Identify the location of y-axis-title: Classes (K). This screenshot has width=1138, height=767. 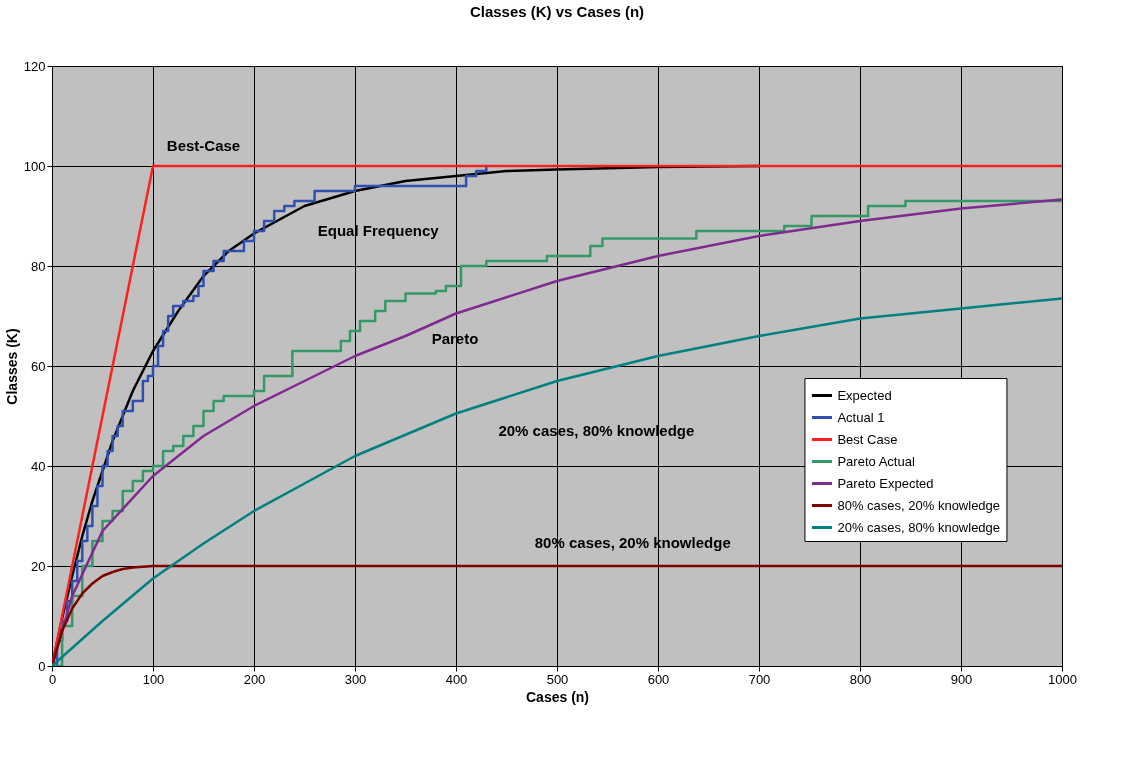
(11, 366).